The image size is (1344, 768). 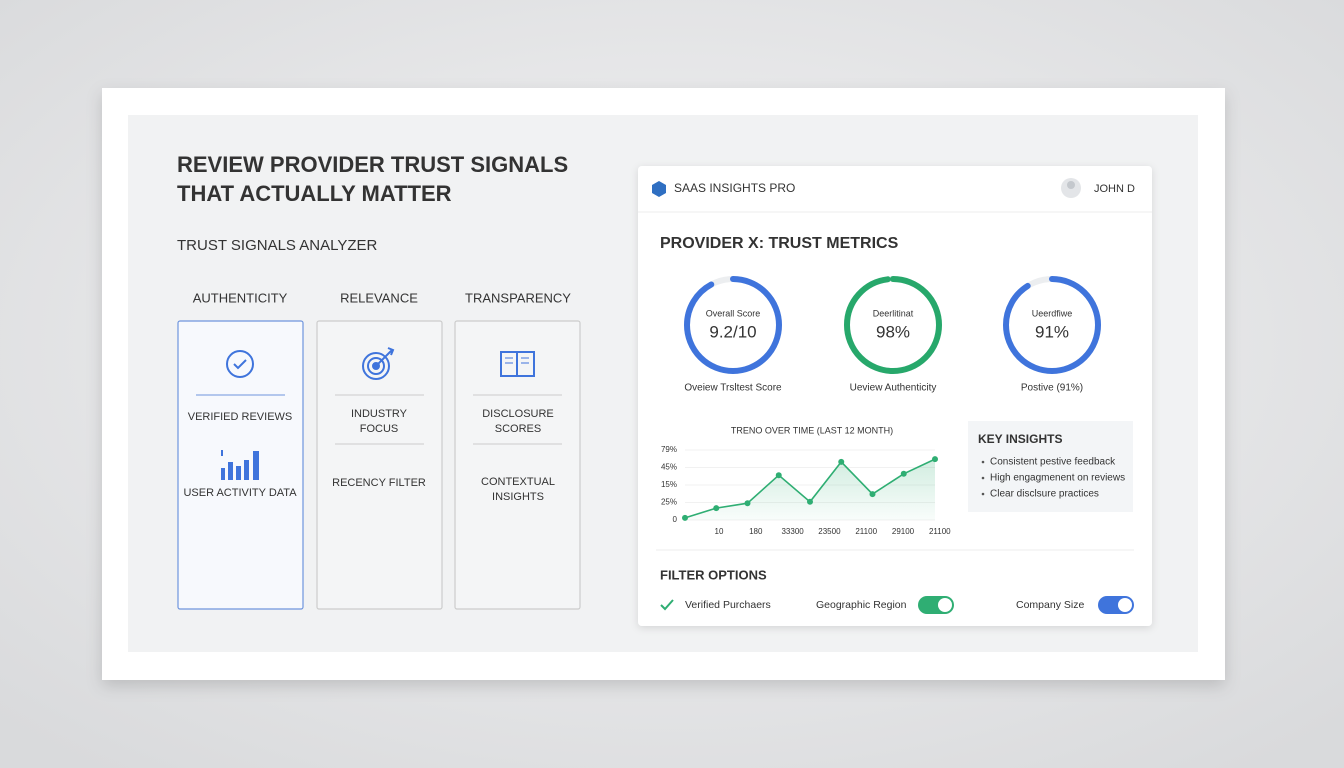 I want to click on gauge-caption: Uevіew Authenticity, so click(x=893, y=388).